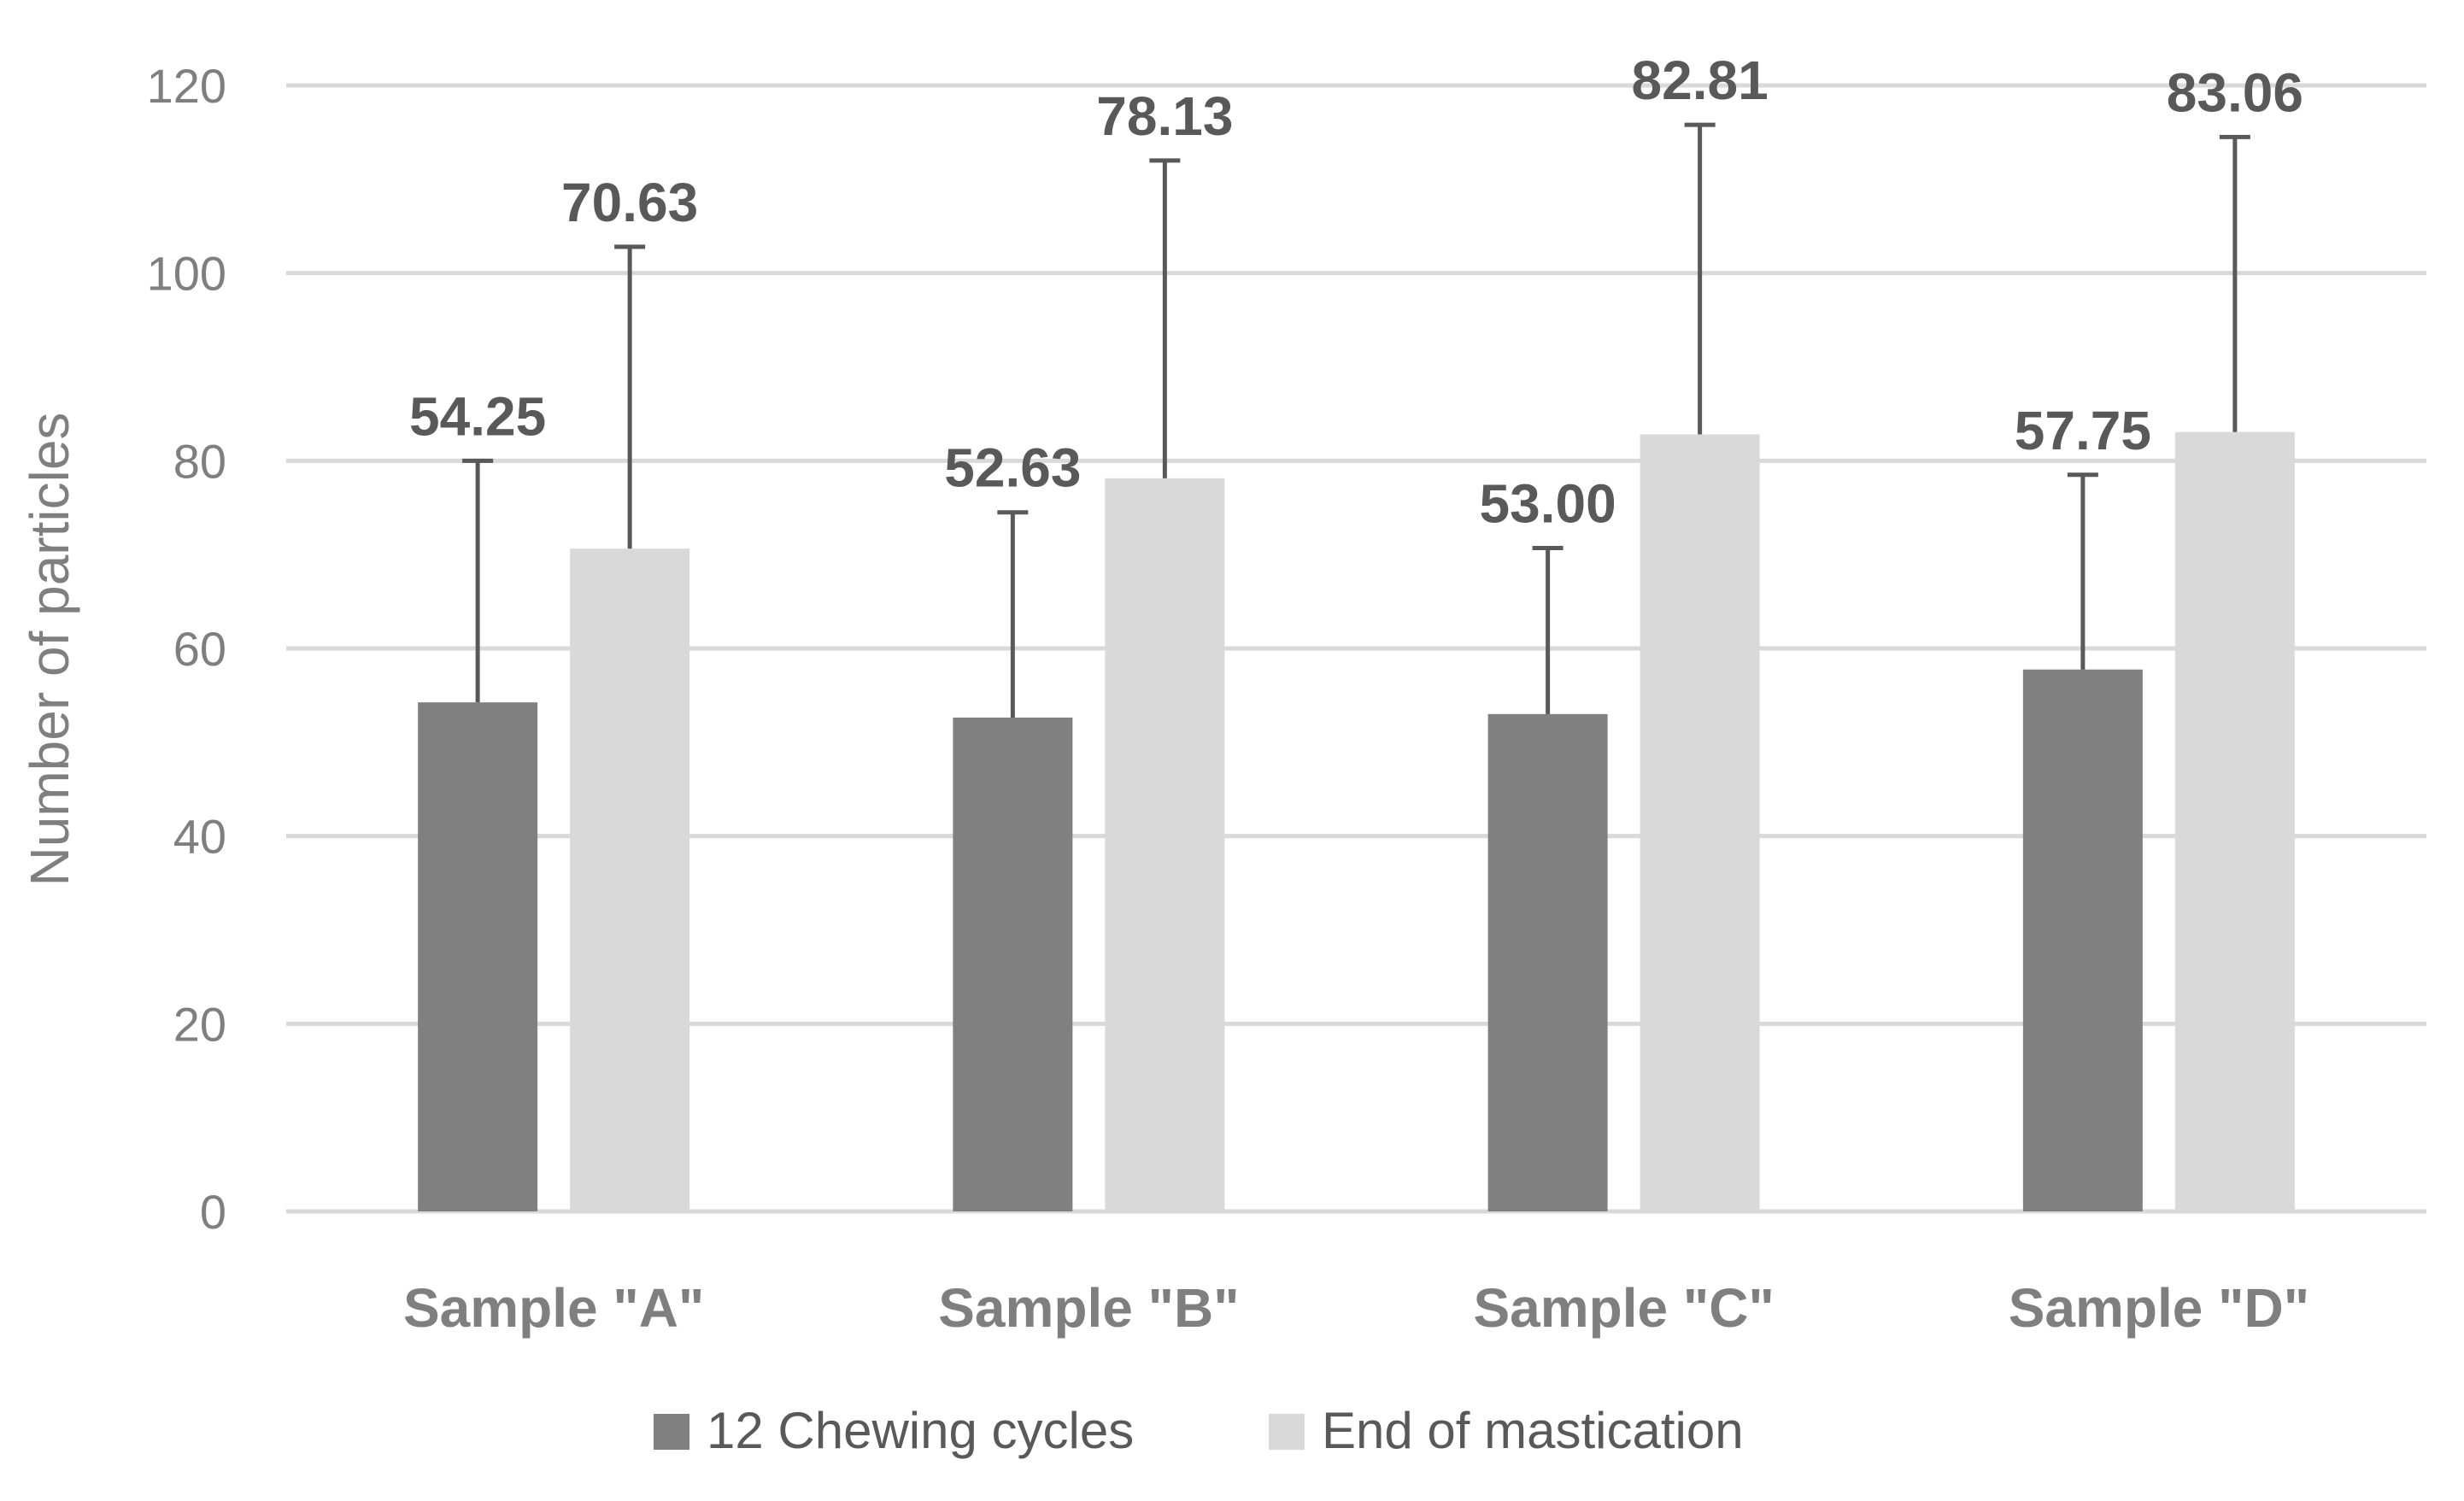 Image resolution: width=2464 pixels, height=1501 pixels. What do you see at coordinates (2083, 430) in the screenshot?
I see `data-label: 57.75` at bounding box center [2083, 430].